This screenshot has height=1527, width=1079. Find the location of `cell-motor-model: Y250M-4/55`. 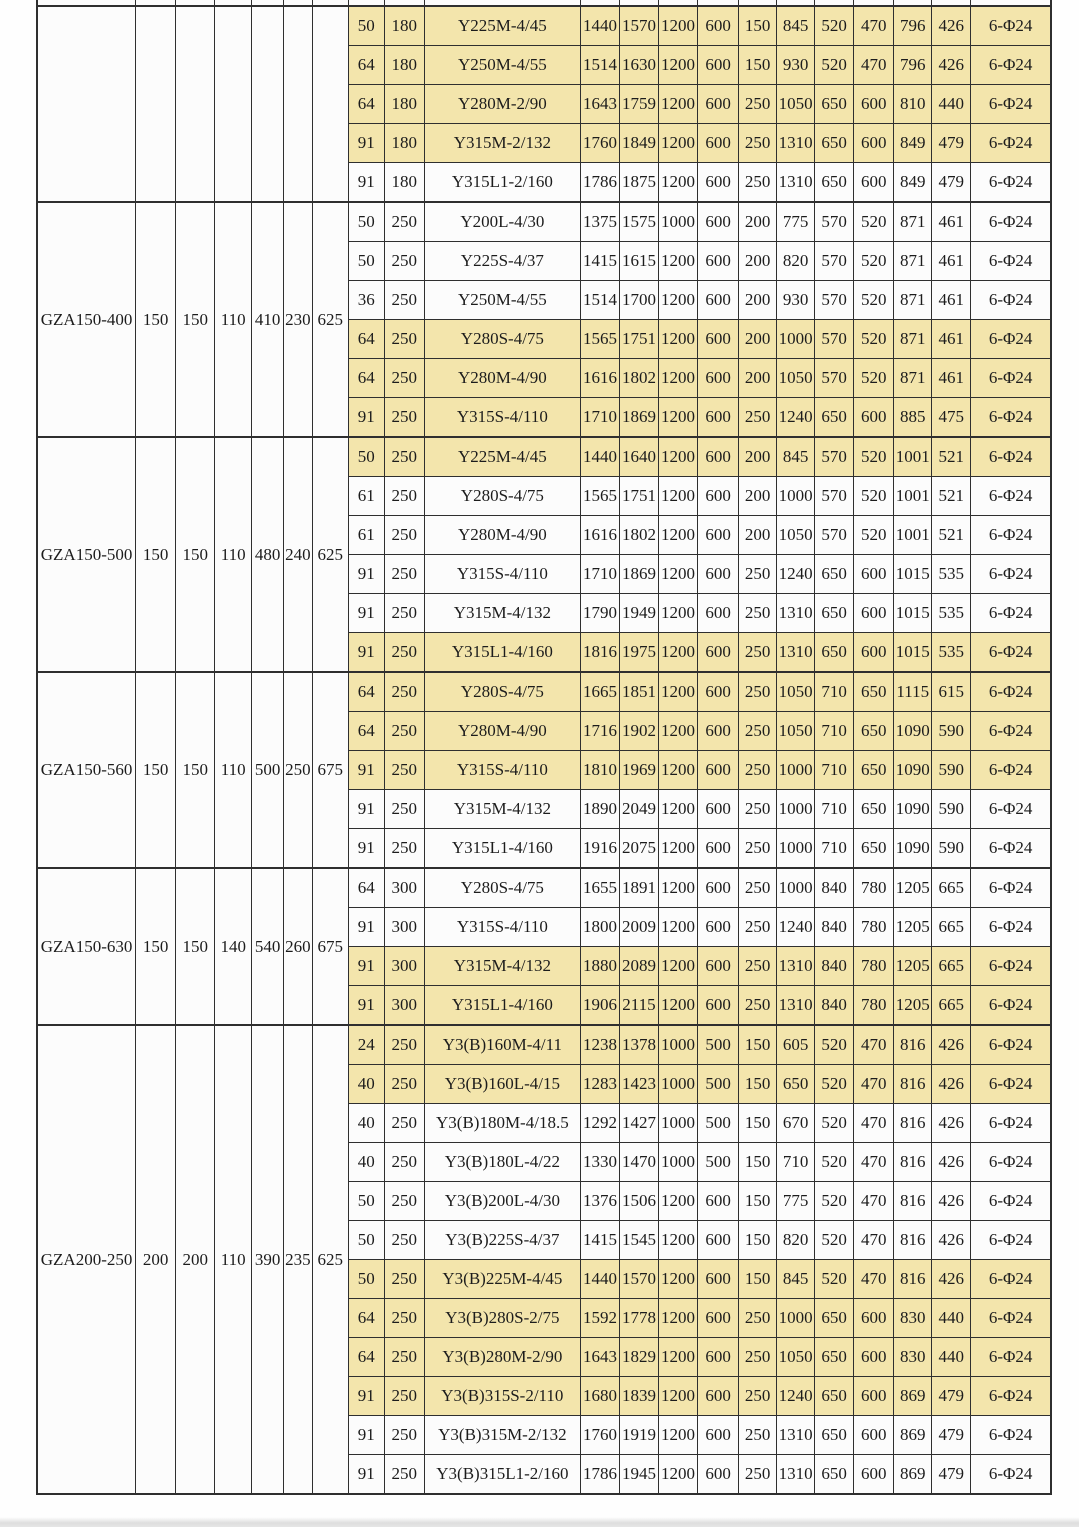

cell-motor-model: Y250M-4/55 is located at coordinates (502, 300).